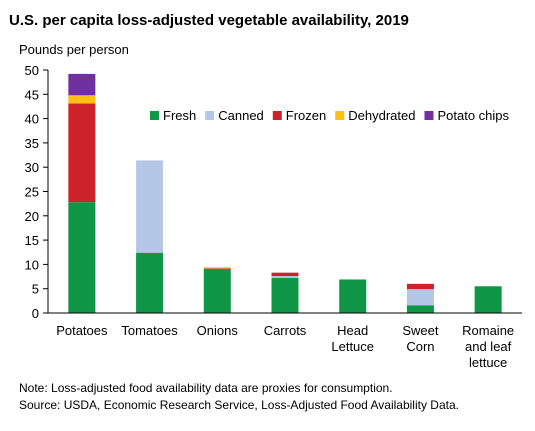  I want to click on y-tick-label: 20, so click(32, 216).